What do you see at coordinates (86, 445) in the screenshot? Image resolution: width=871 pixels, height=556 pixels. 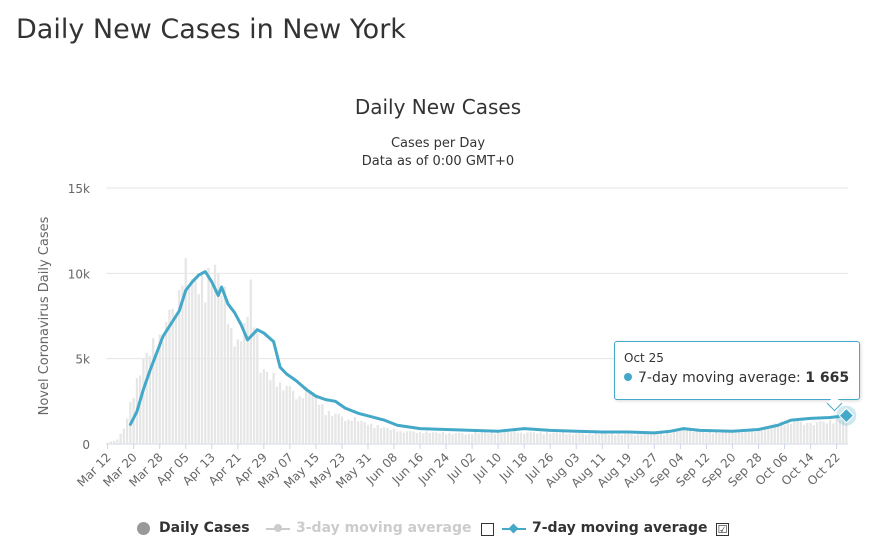 I see `y-tick-label: 0` at bounding box center [86, 445].